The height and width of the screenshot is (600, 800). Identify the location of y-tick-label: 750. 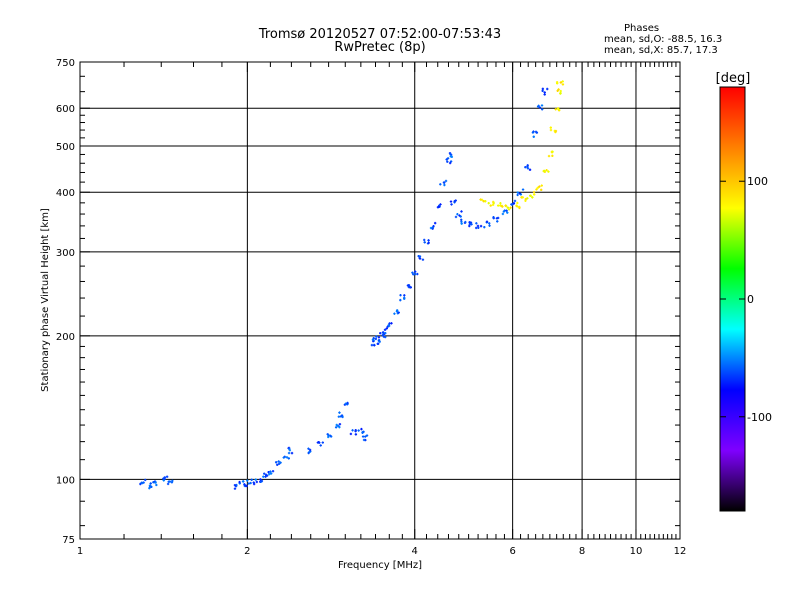
(65, 63).